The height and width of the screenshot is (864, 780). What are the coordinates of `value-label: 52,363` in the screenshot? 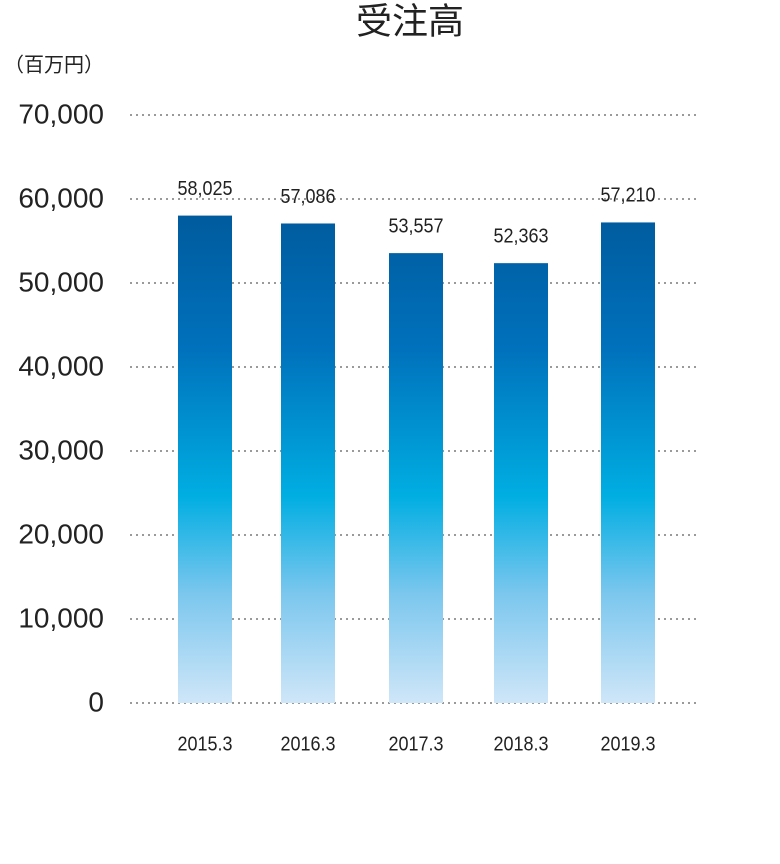 It's located at (520, 237).